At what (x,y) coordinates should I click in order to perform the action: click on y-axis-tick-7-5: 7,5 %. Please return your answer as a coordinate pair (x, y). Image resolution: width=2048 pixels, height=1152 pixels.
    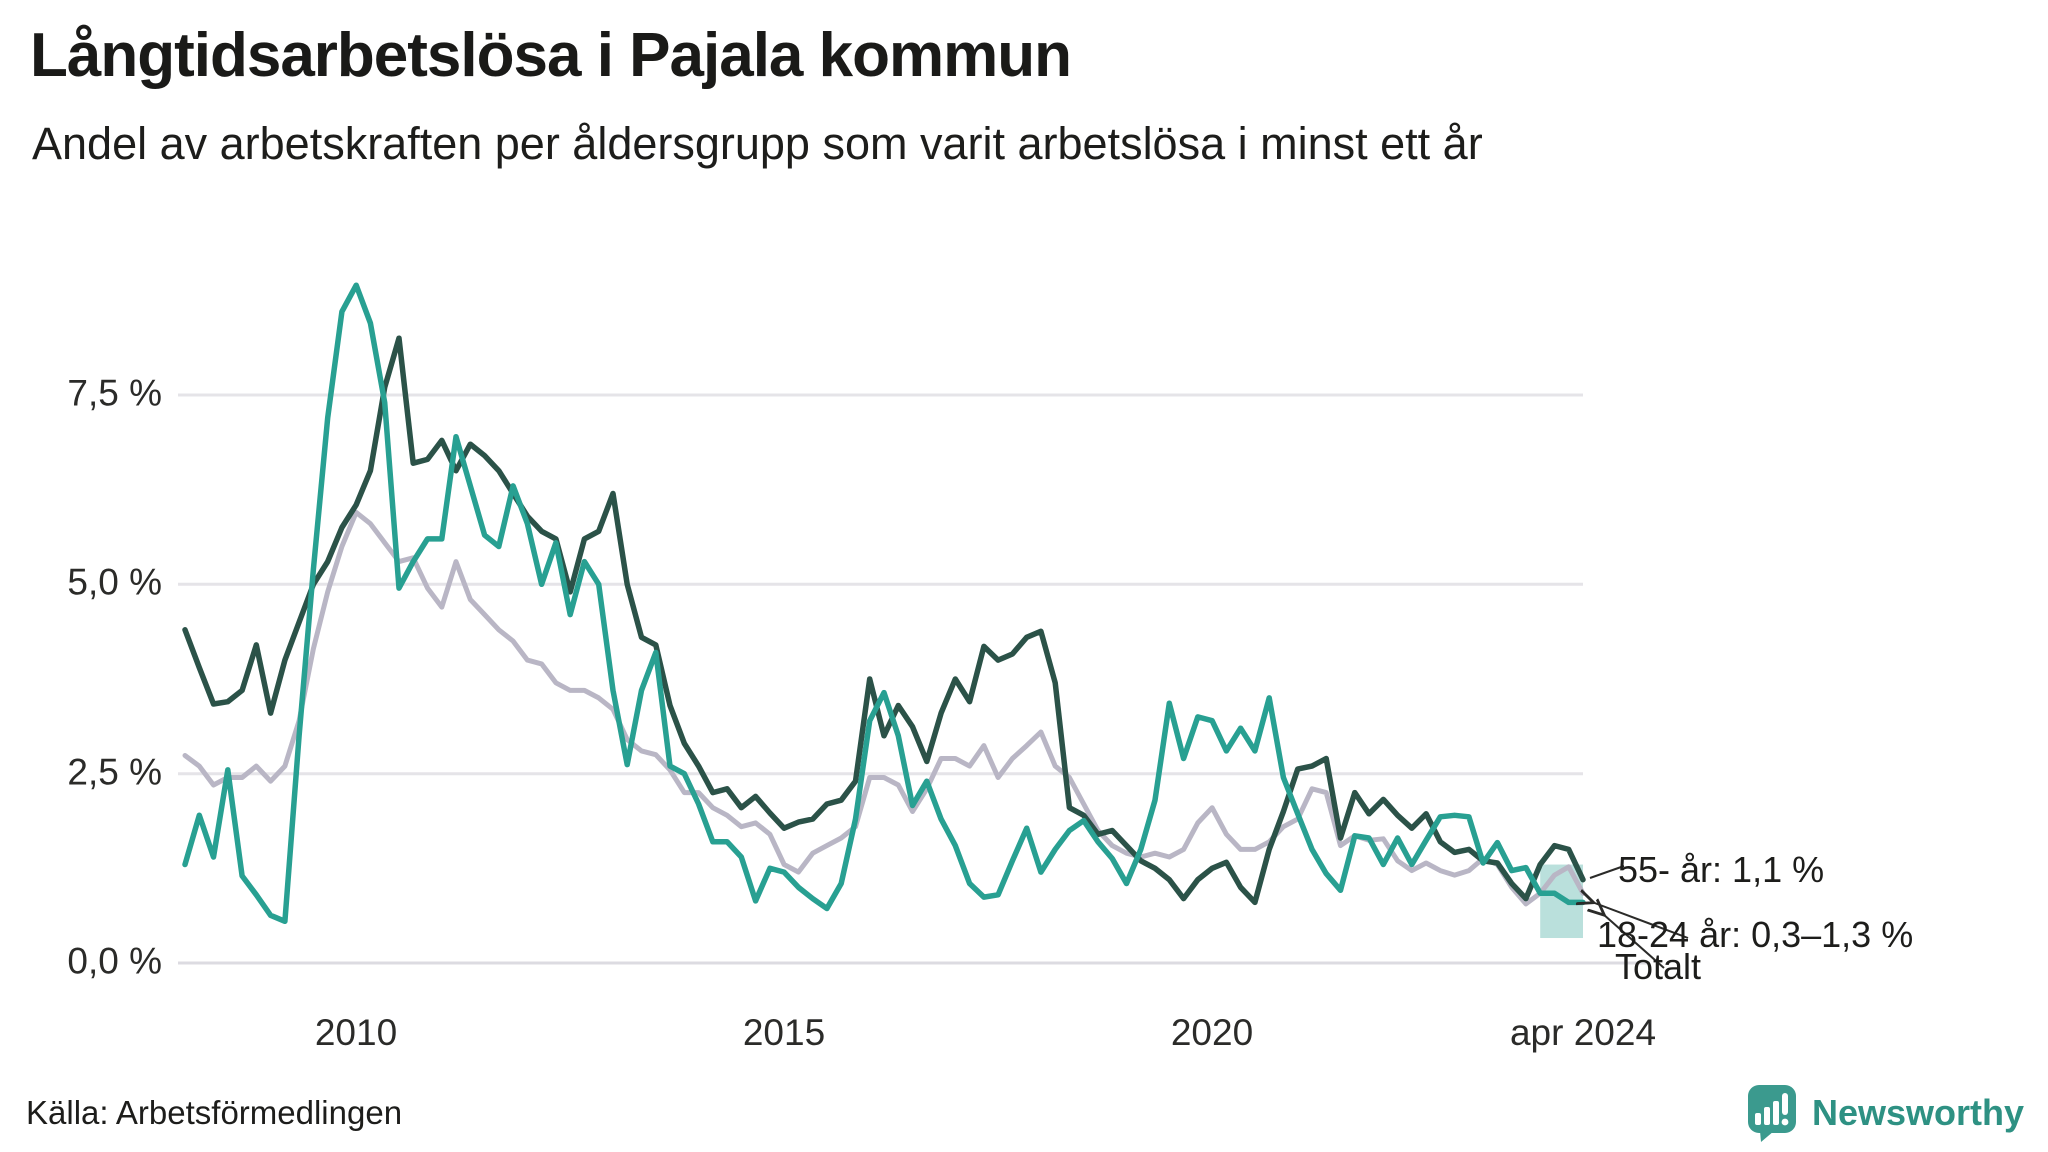
    Looking at the image, I should click on (114, 393).